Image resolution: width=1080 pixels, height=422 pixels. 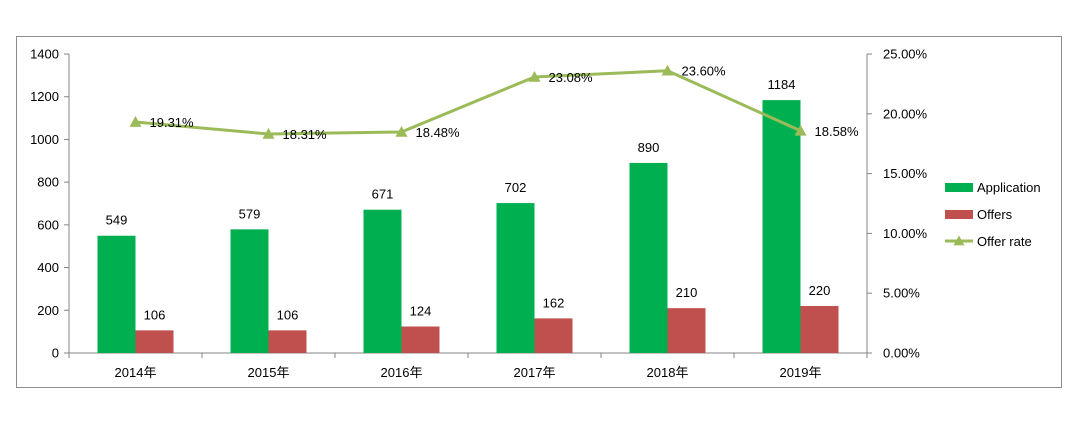 What do you see at coordinates (48, 182) in the screenshot?
I see `y-left-tick-label: 800` at bounding box center [48, 182].